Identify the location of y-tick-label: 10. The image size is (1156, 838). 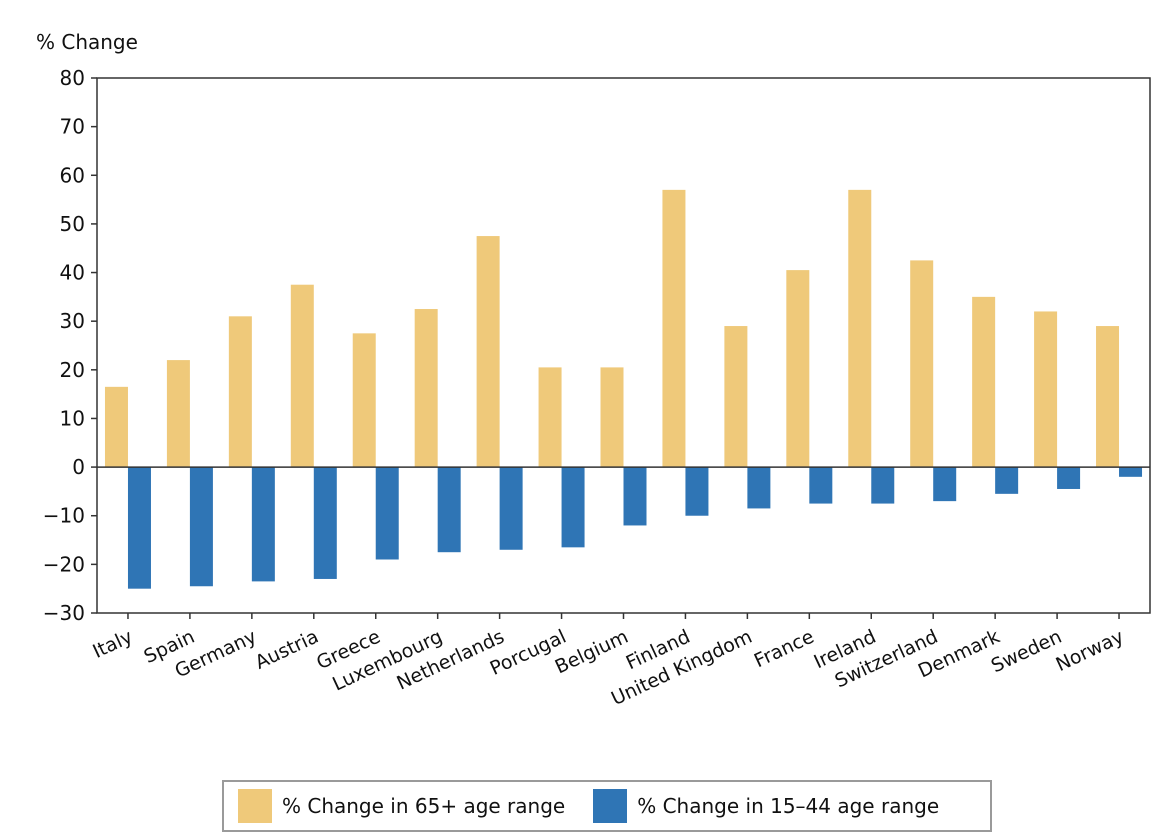
(72, 418).